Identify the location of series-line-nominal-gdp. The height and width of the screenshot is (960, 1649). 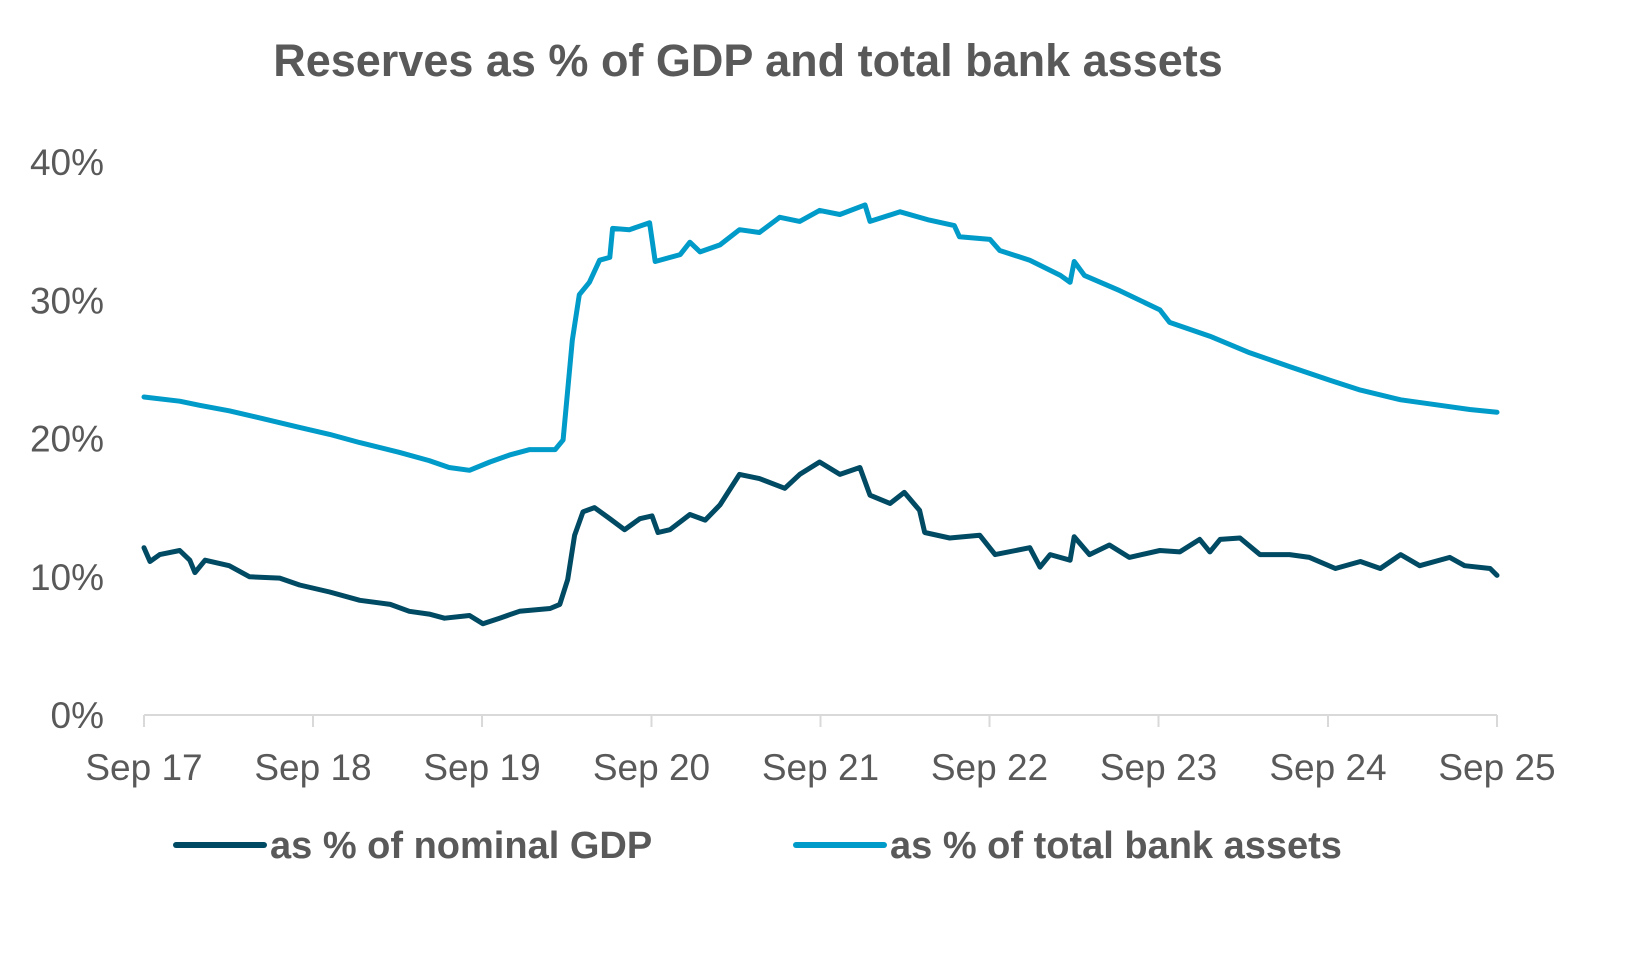
(820, 543).